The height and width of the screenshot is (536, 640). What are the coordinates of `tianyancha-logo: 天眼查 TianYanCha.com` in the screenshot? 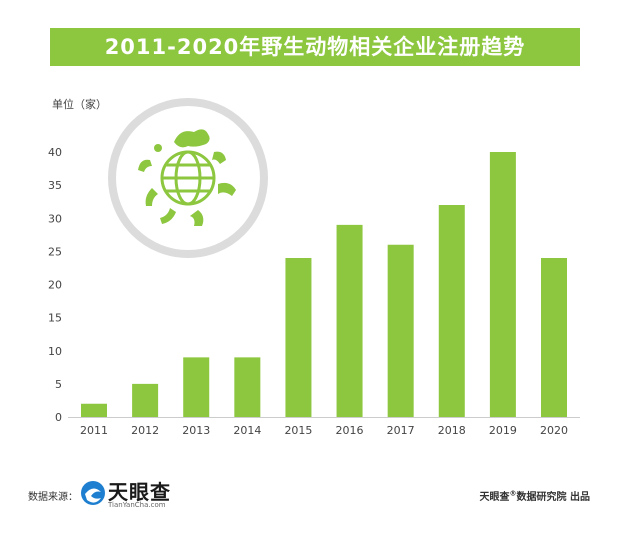 It's located at (135, 494).